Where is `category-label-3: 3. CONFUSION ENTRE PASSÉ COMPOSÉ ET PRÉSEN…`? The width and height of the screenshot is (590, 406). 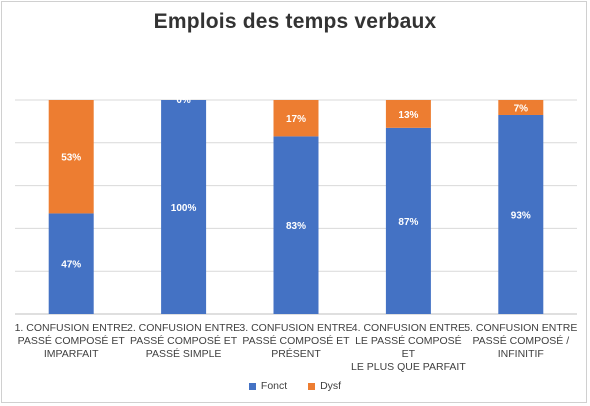
category-label-3: 3. CONFUSION ENTRE PASSÉ COMPOSÉ ET PRÉSEN… is located at coordinates (296, 341).